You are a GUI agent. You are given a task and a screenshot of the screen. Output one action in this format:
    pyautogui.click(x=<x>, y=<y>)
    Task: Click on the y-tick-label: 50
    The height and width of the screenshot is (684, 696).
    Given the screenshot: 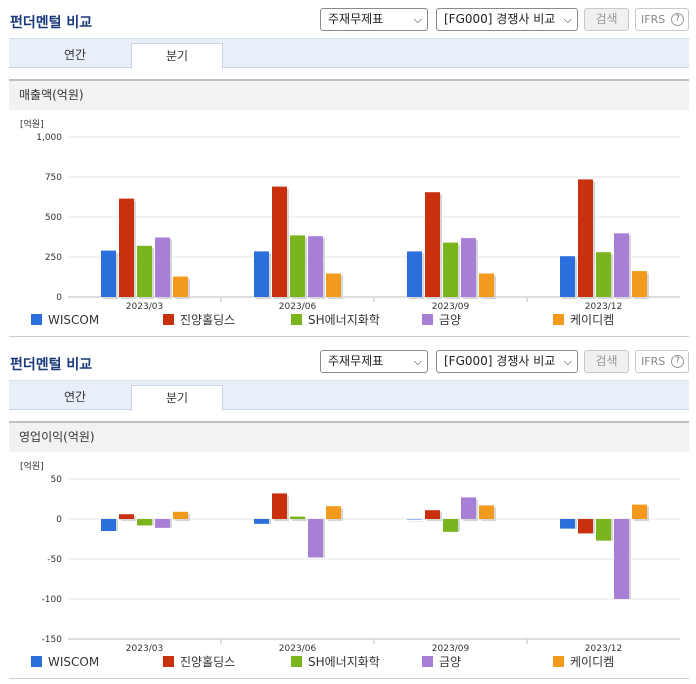 What is the action you would take?
    pyautogui.click(x=57, y=480)
    